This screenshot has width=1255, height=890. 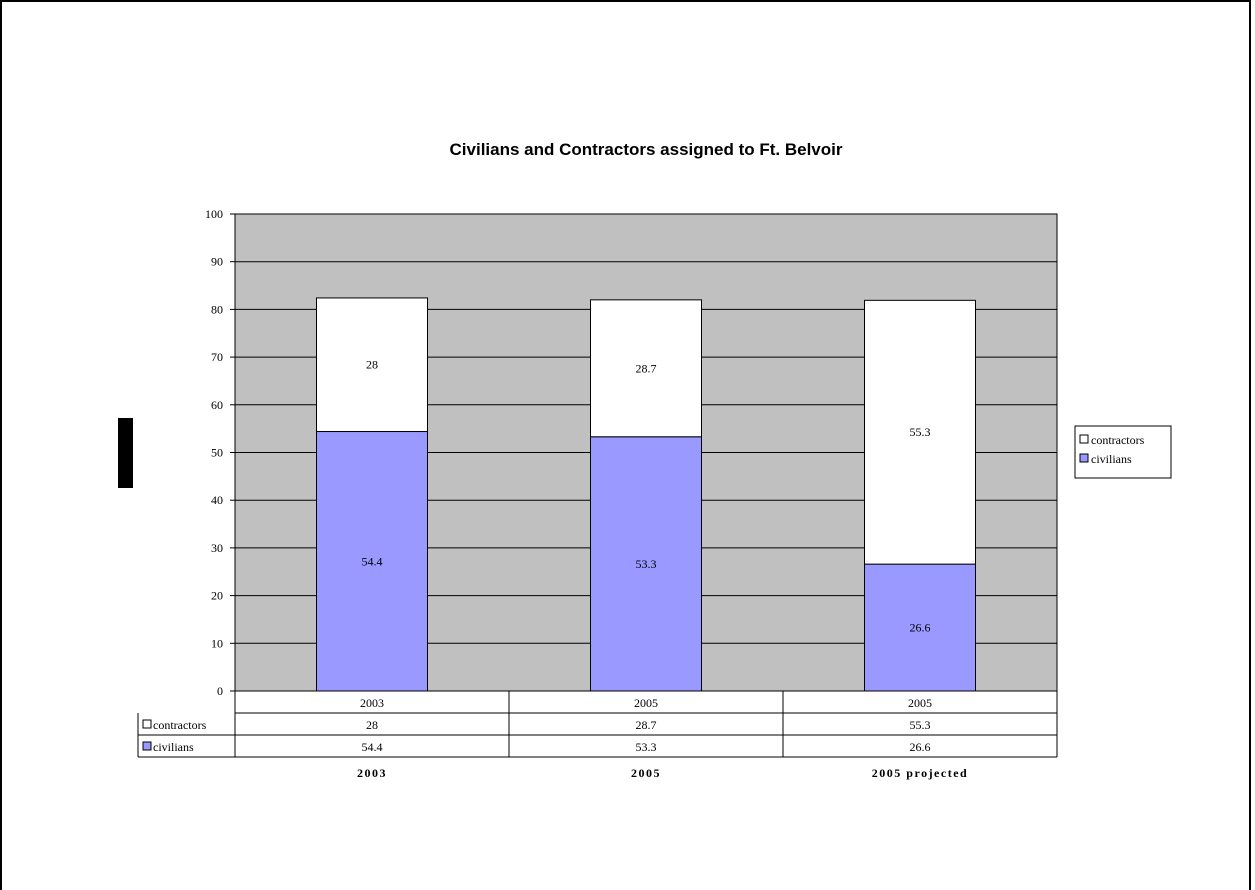 I want to click on category-footer-label: 2003, so click(x=372, y=773).